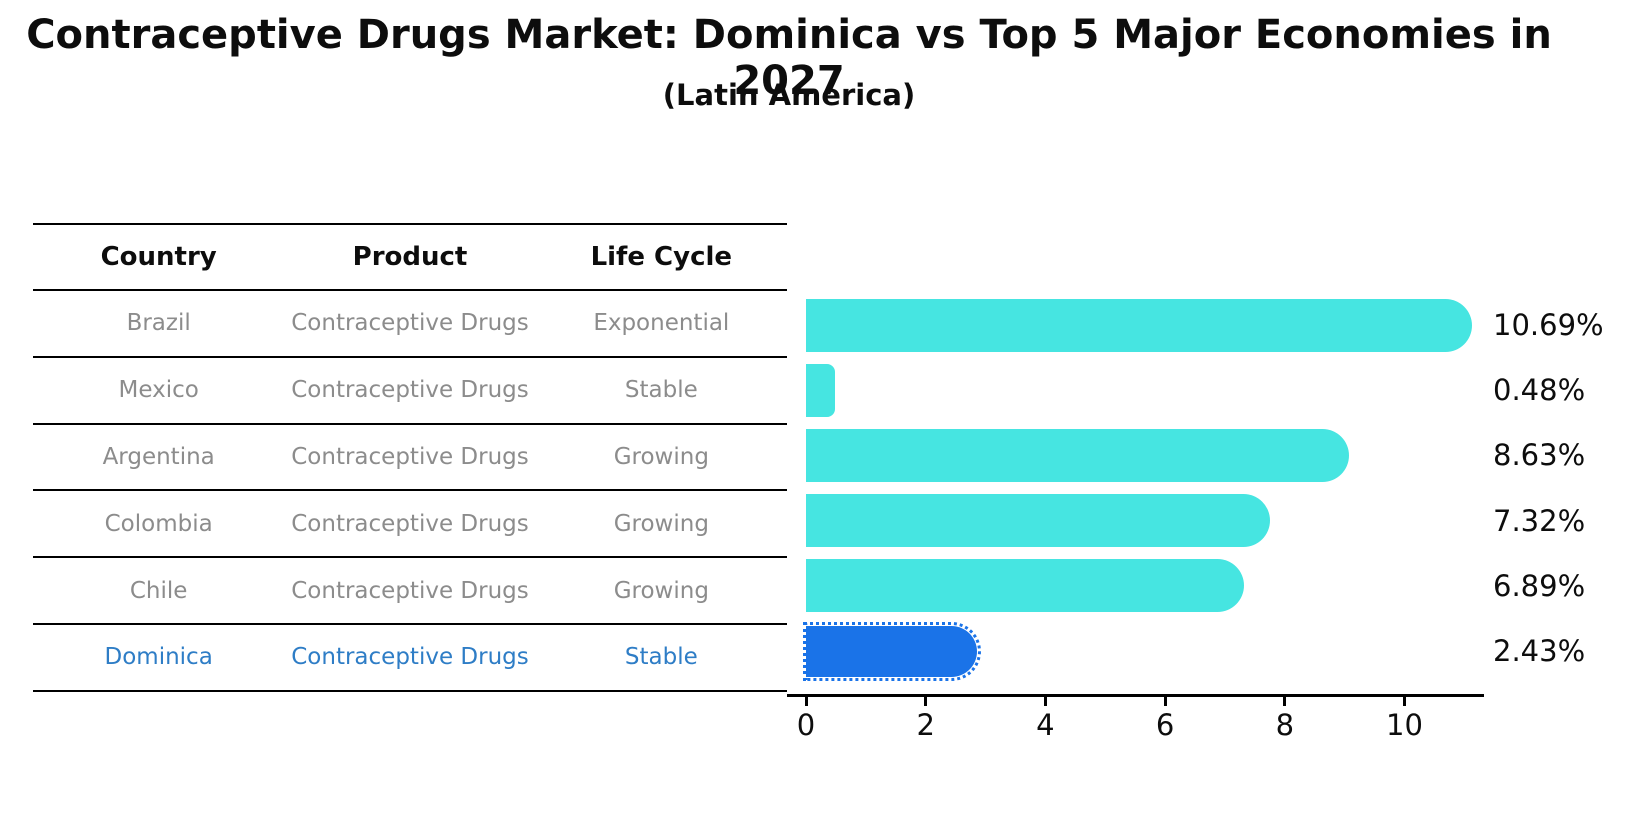 This screenshot has height=823, width=1642. I want to click on value-label-argentina: 8.63%, so click(1539, 455).